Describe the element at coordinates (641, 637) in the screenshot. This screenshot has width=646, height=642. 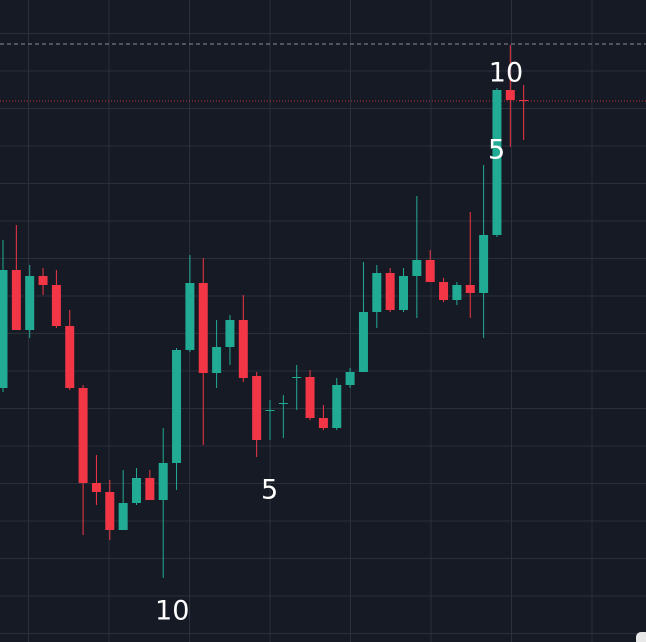
I see `corner-button` at that location.